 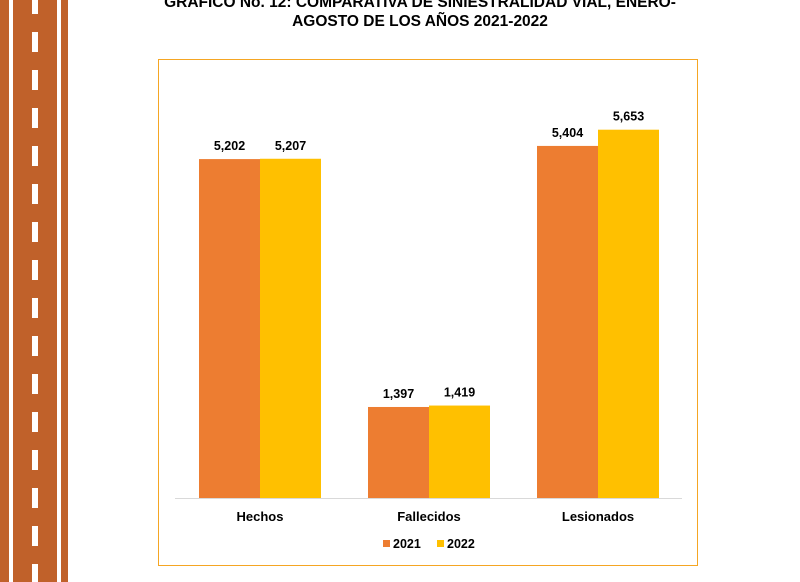 What do you see at coordinates (628, 117) in the screenshot?
I see `data-label-lesionados-2022: 5,653` at bounding box center [628, 117].